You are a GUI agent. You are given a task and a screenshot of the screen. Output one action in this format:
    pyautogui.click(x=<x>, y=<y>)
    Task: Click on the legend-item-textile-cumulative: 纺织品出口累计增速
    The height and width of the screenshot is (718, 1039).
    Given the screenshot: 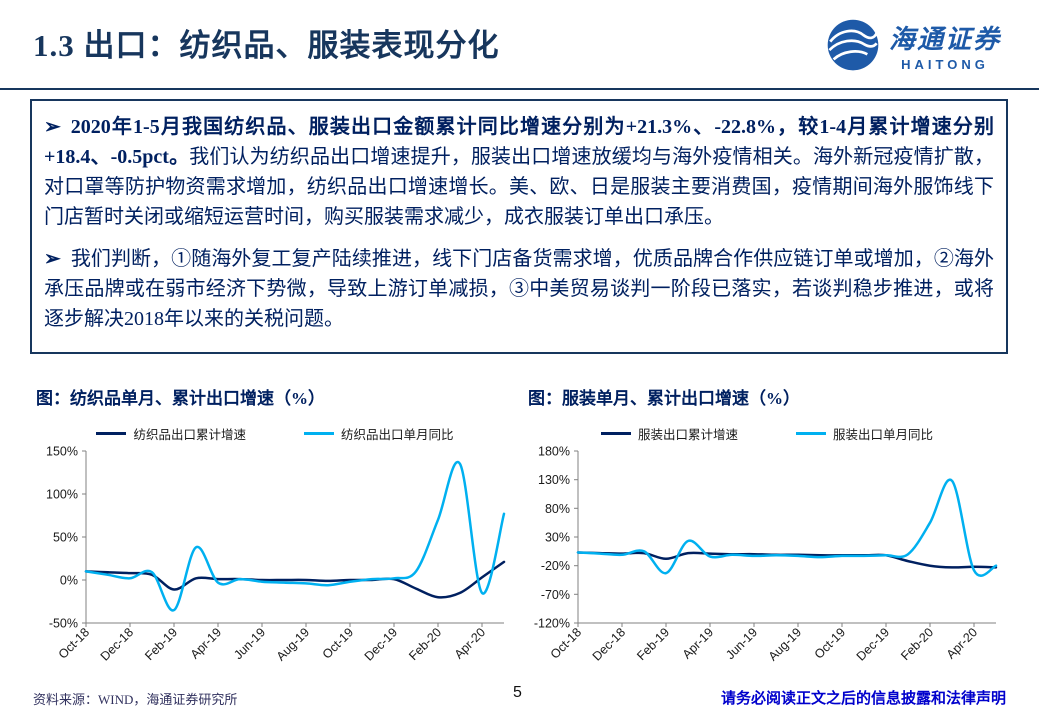 What is the action you would take?
    pyautogui.click(x=171, y=433)
    